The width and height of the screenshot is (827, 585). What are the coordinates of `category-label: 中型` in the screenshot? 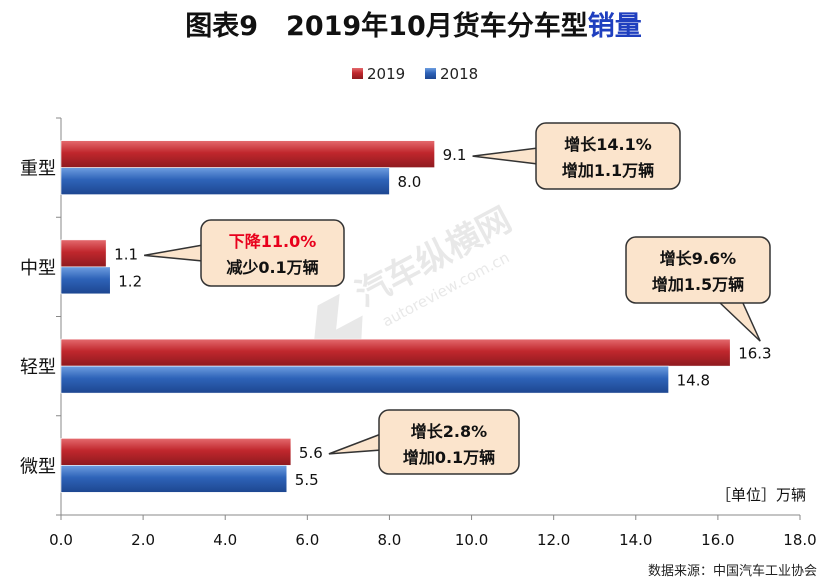 It's located at (38, 268).